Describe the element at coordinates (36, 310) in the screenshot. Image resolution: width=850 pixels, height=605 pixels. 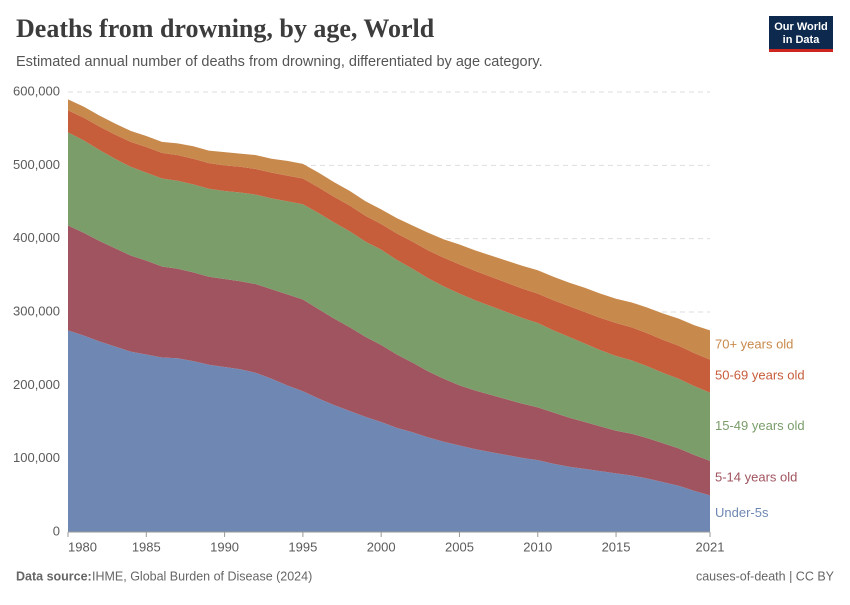
I see `y-tick-label: 300,000` at that location.